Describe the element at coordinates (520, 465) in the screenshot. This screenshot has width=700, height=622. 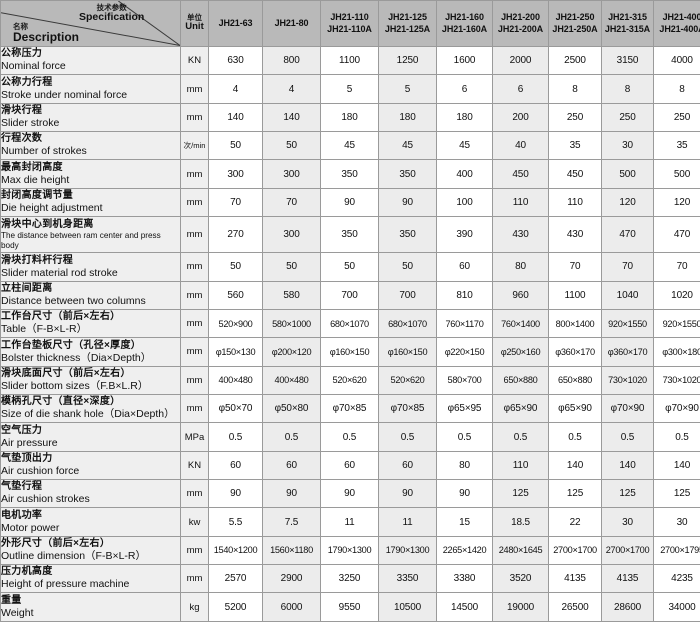
I see `cell-r14-c5: 110` at that location.